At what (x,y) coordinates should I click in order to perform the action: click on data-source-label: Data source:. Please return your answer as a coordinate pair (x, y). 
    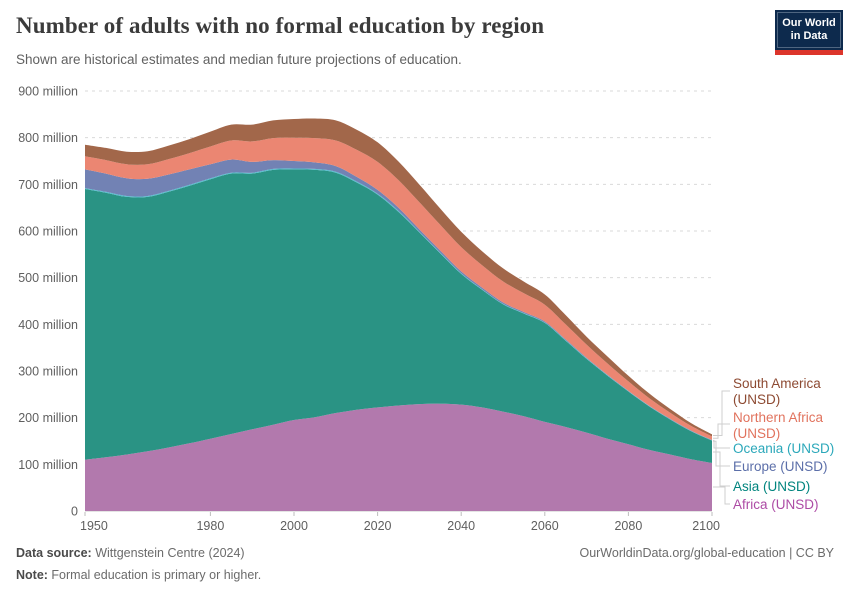
    Looking at the image, I should click on (54, 553).